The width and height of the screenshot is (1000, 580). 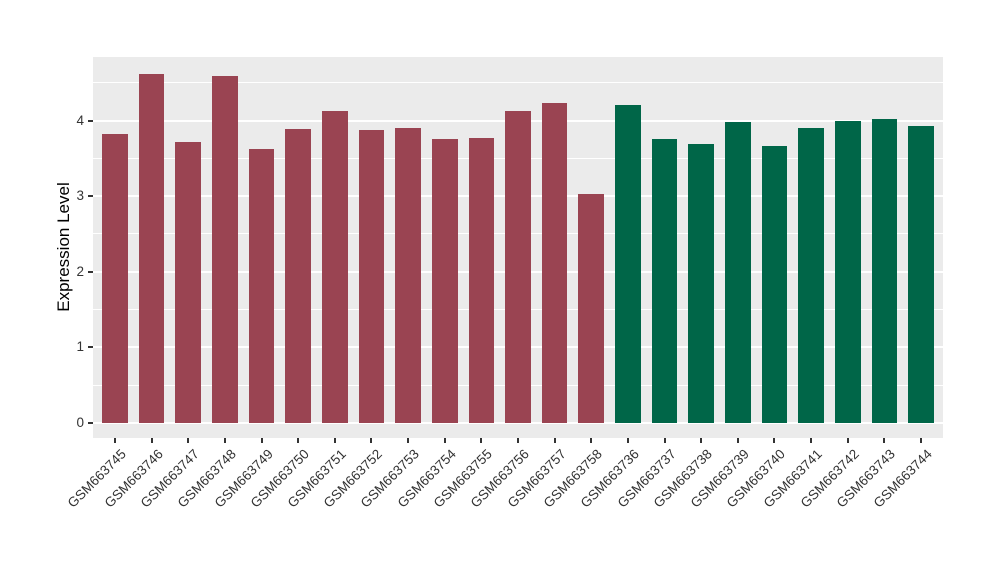 I want to click on bar-GSM663753, so click(x=408, y=275).